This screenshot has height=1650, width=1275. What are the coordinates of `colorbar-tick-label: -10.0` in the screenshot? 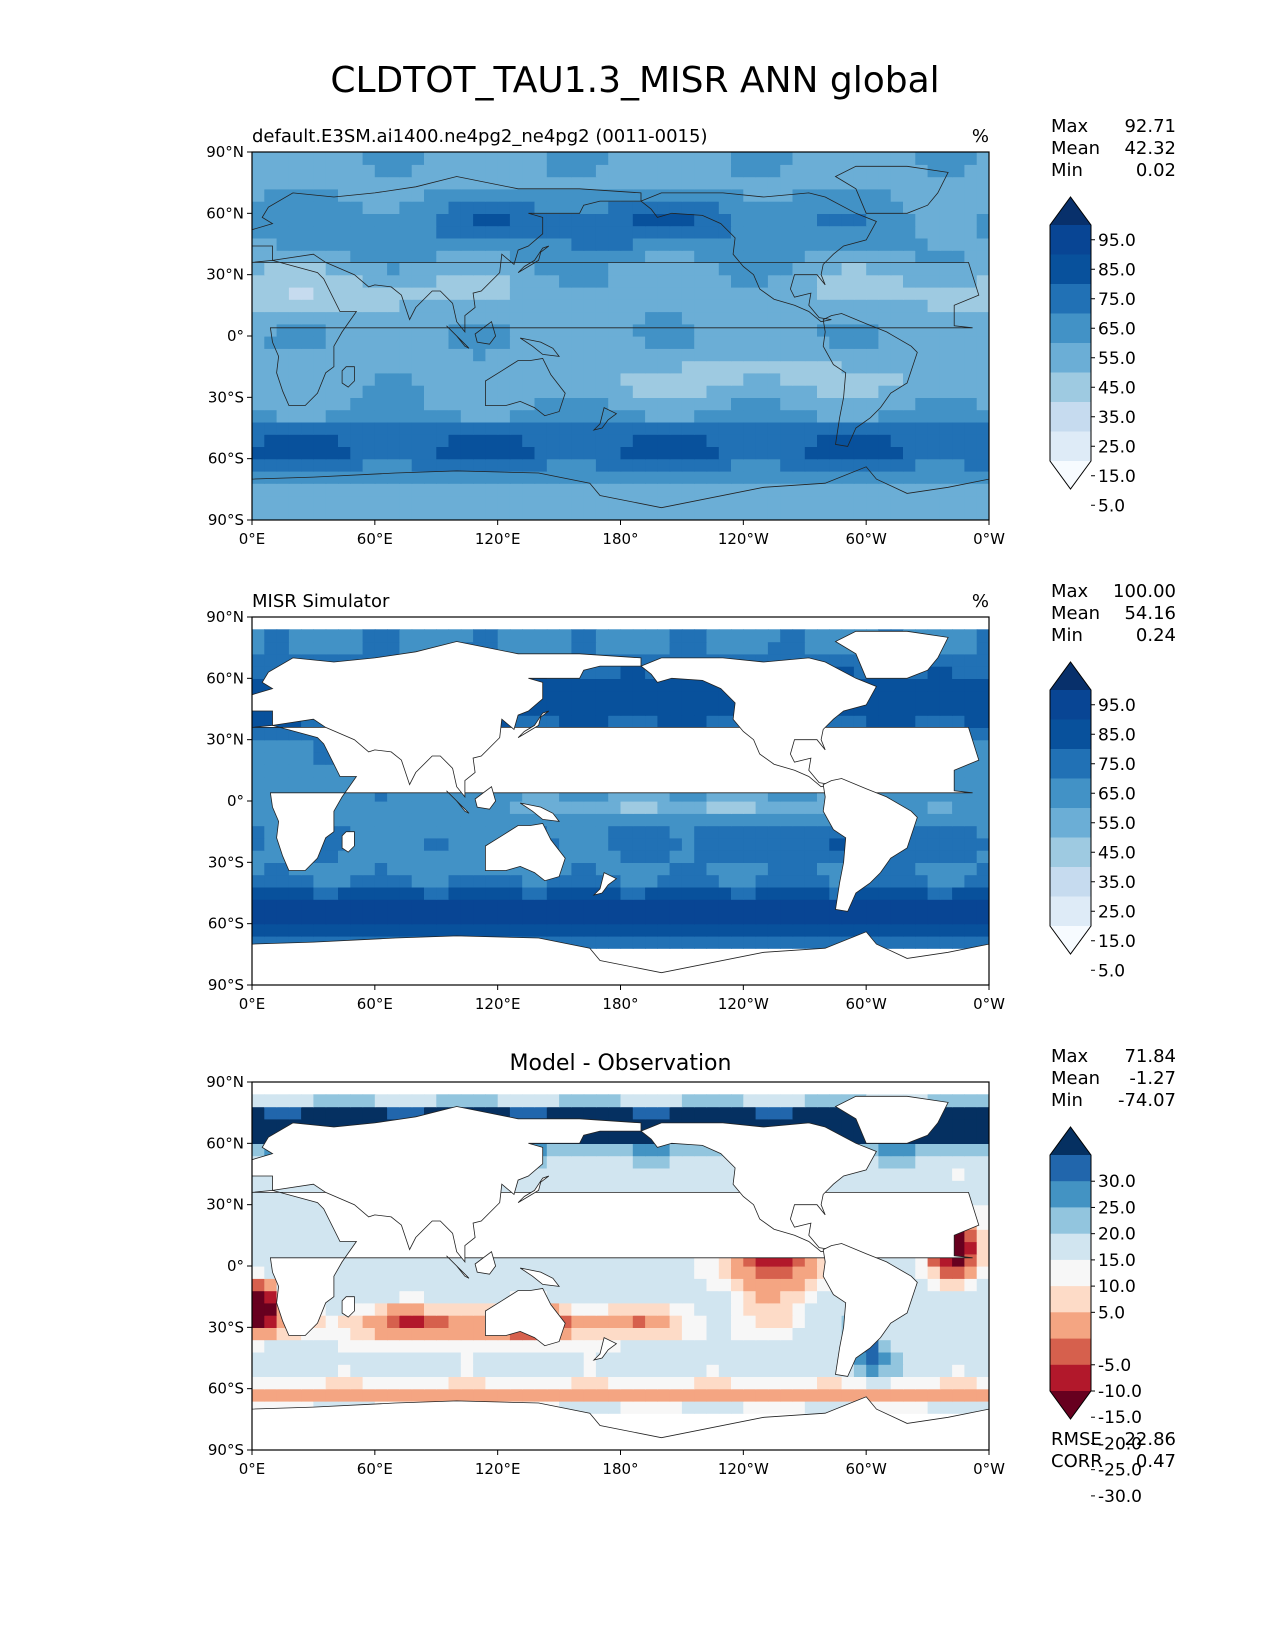 It's located at (1120, 1392).